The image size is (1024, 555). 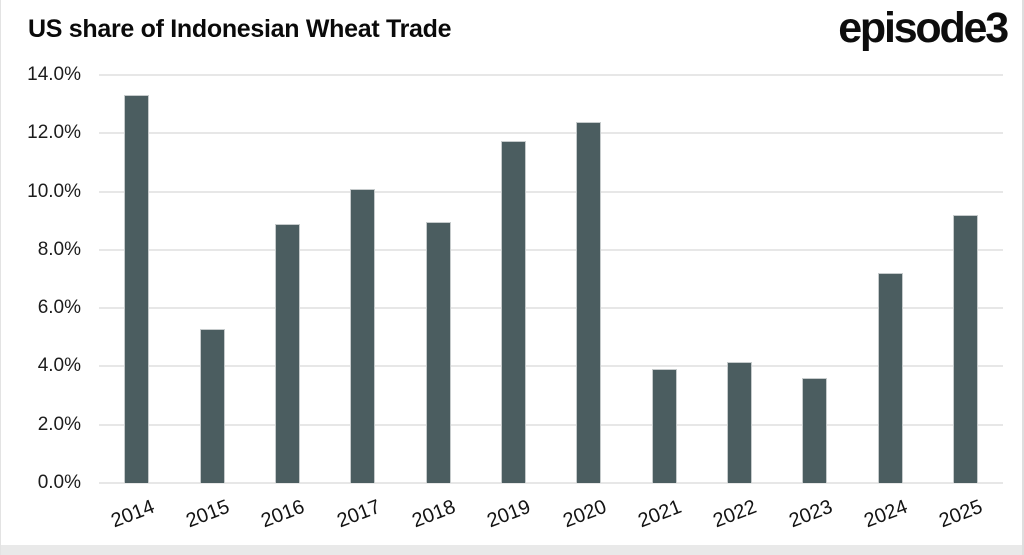 What do you see at coordinates (434, 514) in the screenshot?
I see `x-axis-label-2018: 2018` at bounding box center [434, 514].